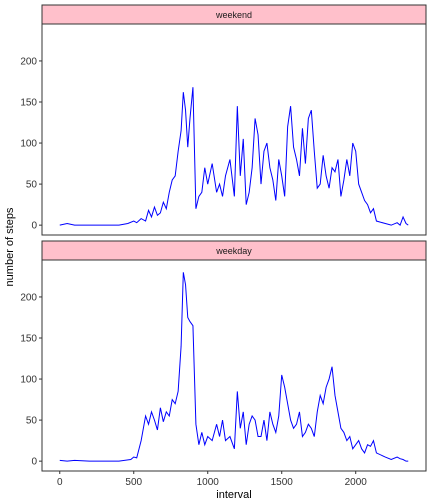  I want to click on y-axis-weekday: 0 50 100 150 200, so click(31, 380).